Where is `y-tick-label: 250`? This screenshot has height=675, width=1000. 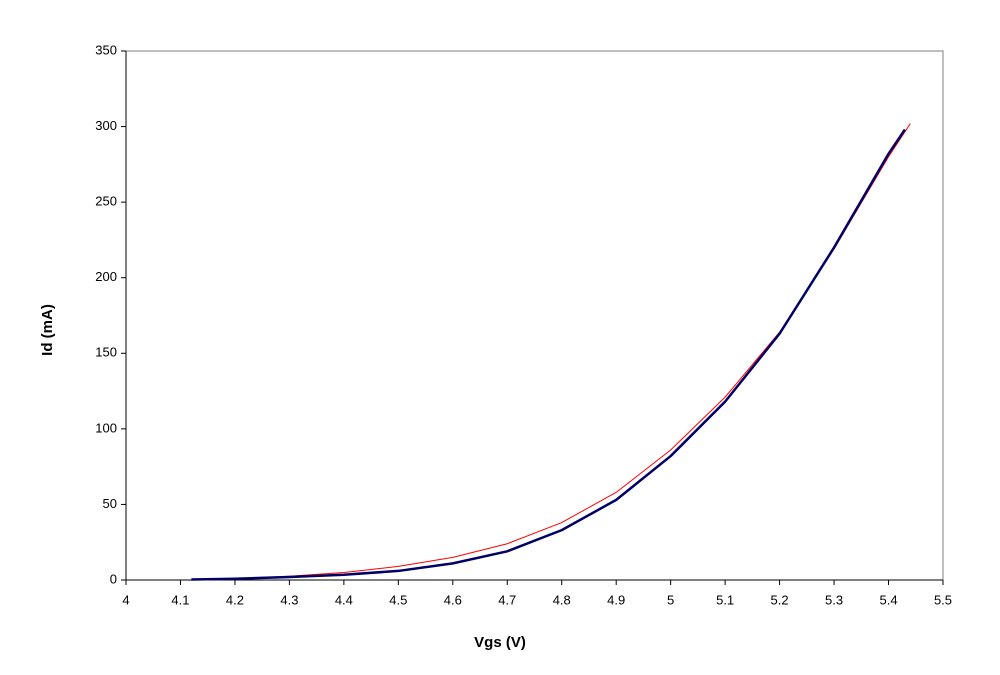 y-tick-label: 250 is located at coordinates (106, 201).